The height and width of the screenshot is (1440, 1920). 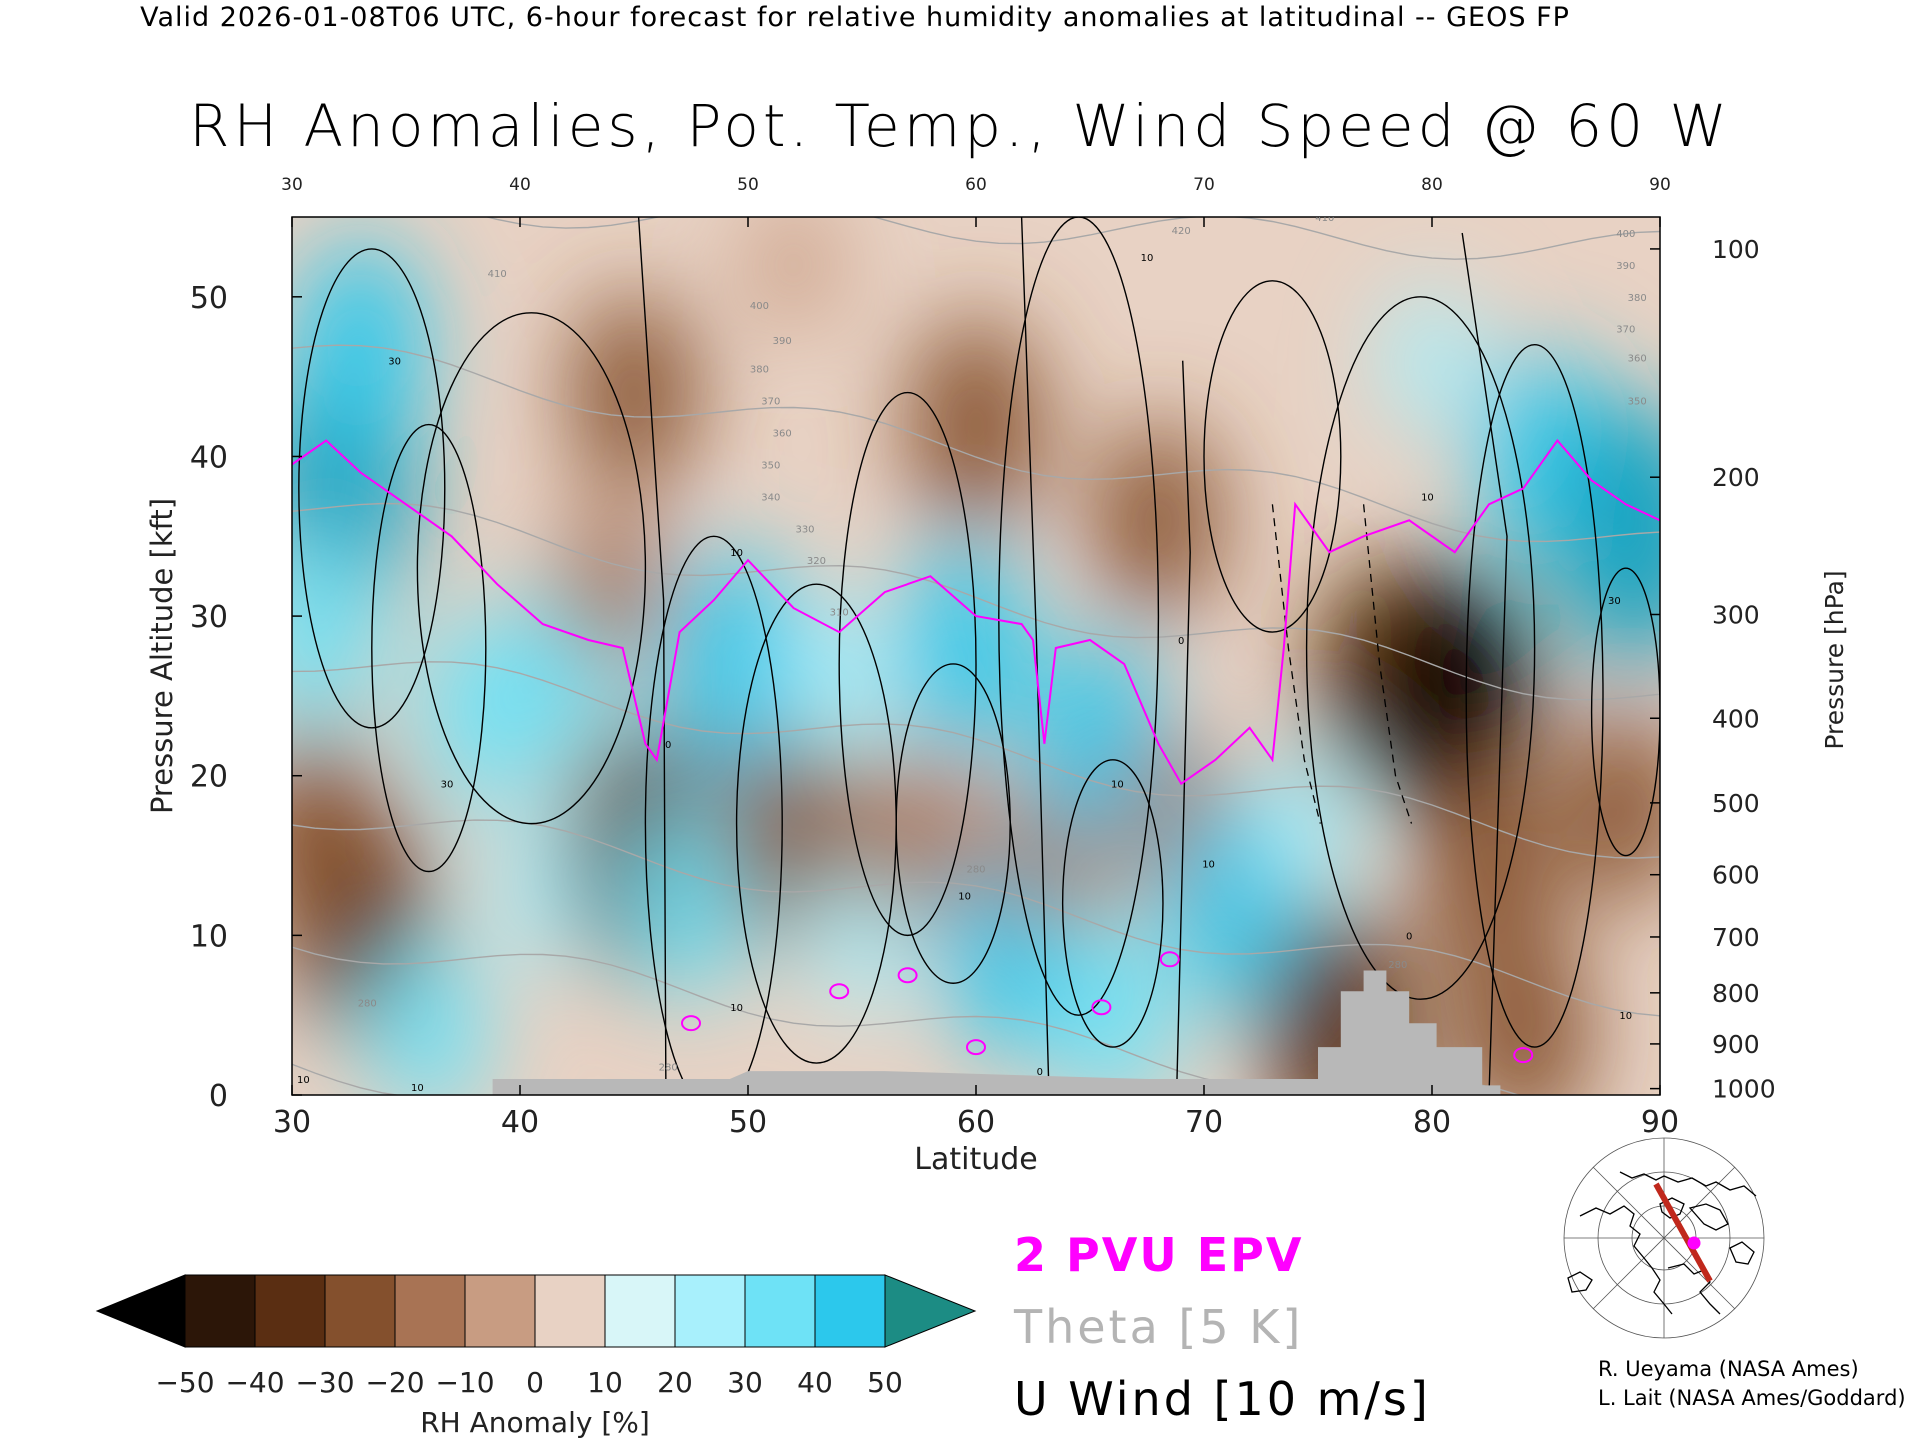 What do you see at coordinates (675, 1382) in the screenshot?
I see `colorbar-tick-label: 20` at bounding box center [675, 1382].